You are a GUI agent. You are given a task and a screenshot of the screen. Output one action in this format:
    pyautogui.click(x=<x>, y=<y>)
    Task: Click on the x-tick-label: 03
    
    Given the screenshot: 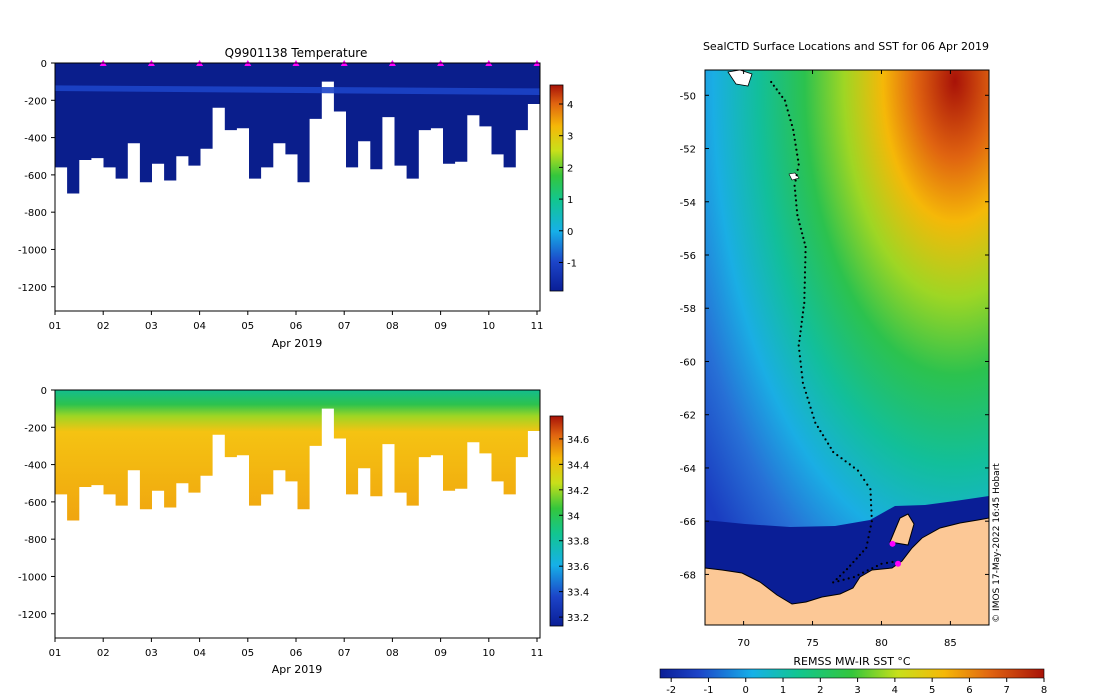 What is the action you would take?
    pyautogui.click(x=151, y=653)
    